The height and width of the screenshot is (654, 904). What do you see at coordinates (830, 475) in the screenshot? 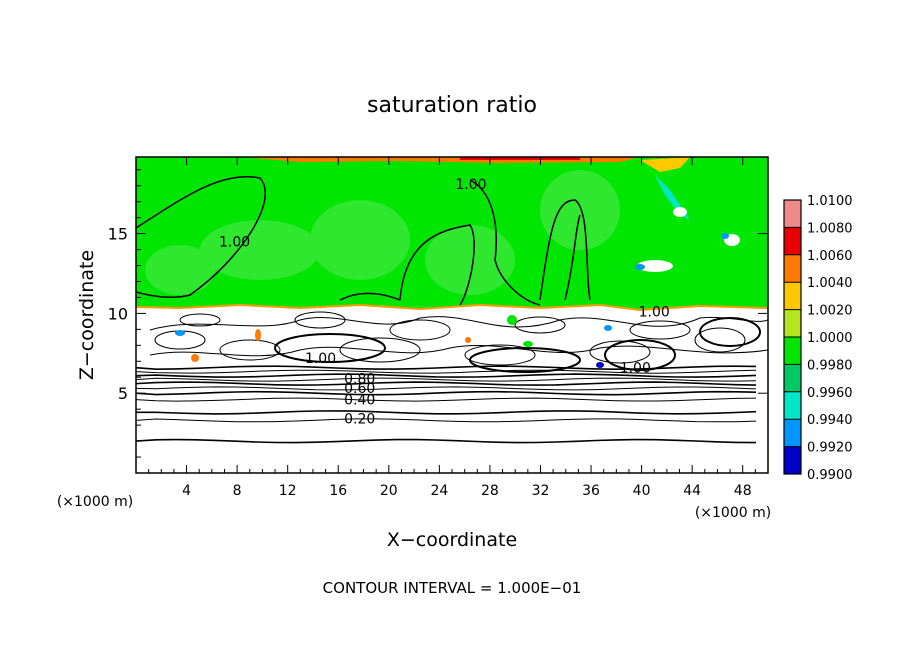
I see `colorbar-label: 0.9900` at bounding box center [830, 475].